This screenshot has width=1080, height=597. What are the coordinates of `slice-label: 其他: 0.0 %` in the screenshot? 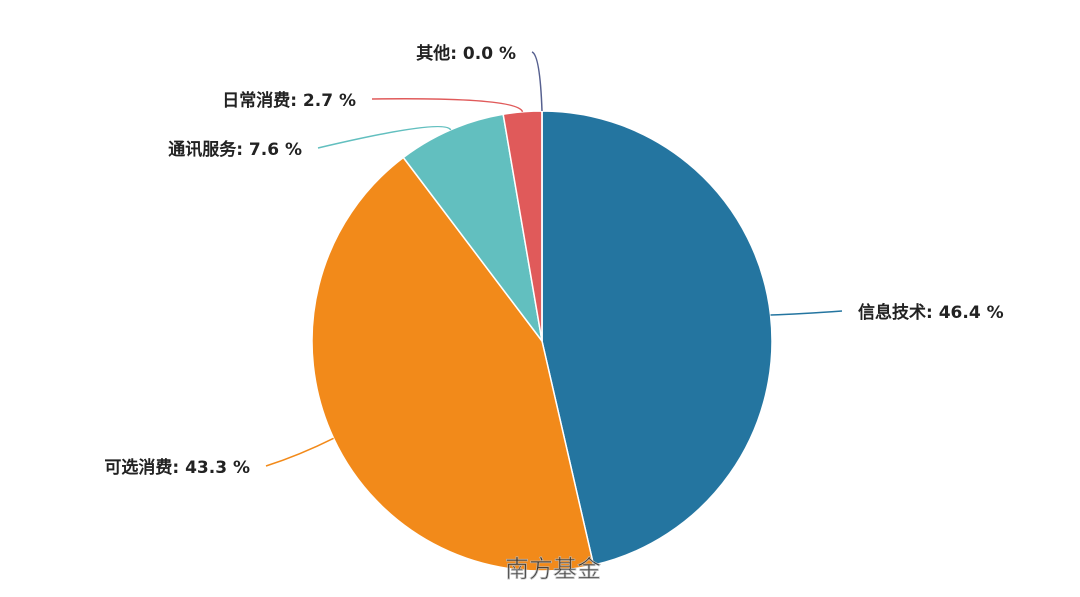 It's located at (466, 53).